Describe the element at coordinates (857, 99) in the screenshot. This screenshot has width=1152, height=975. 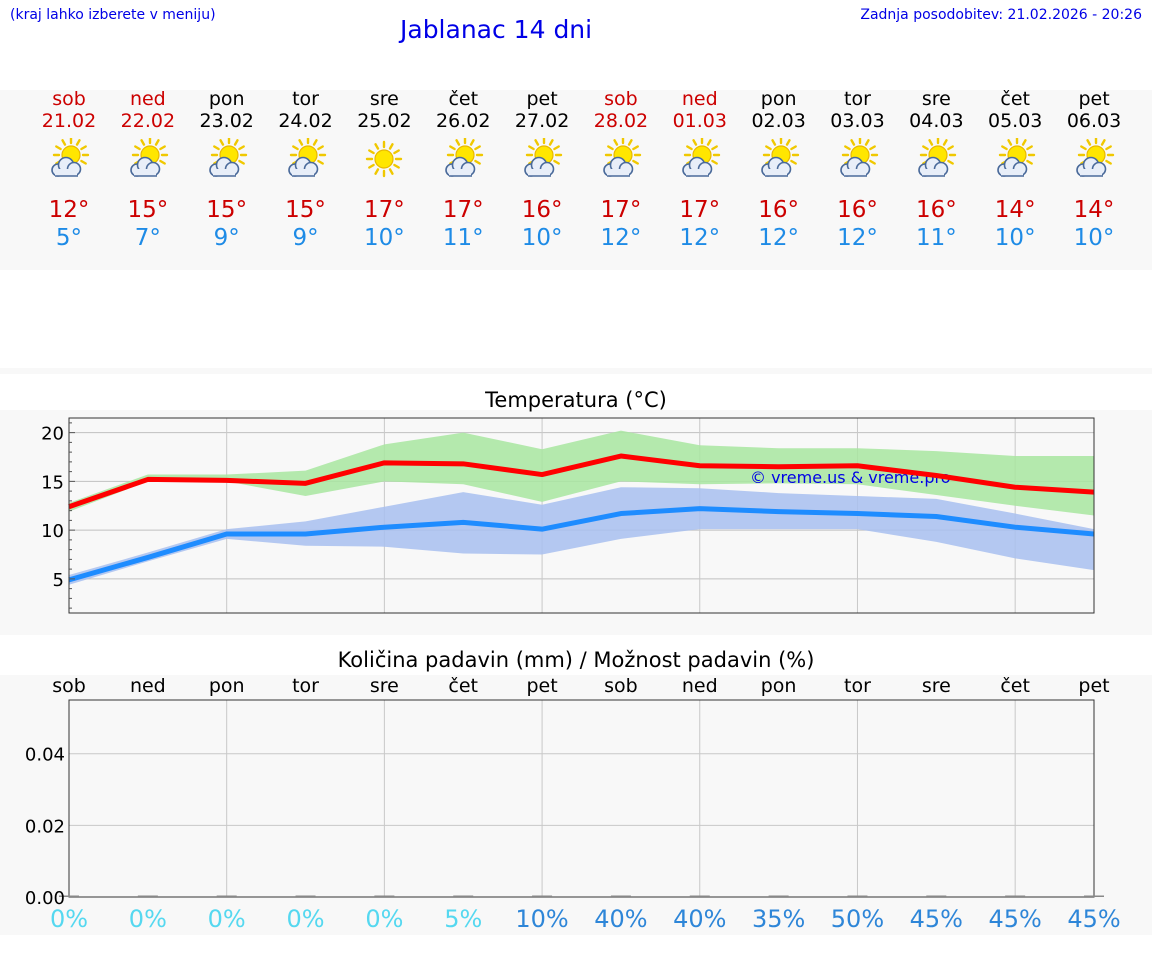
I see `day-name: tor` at that location.